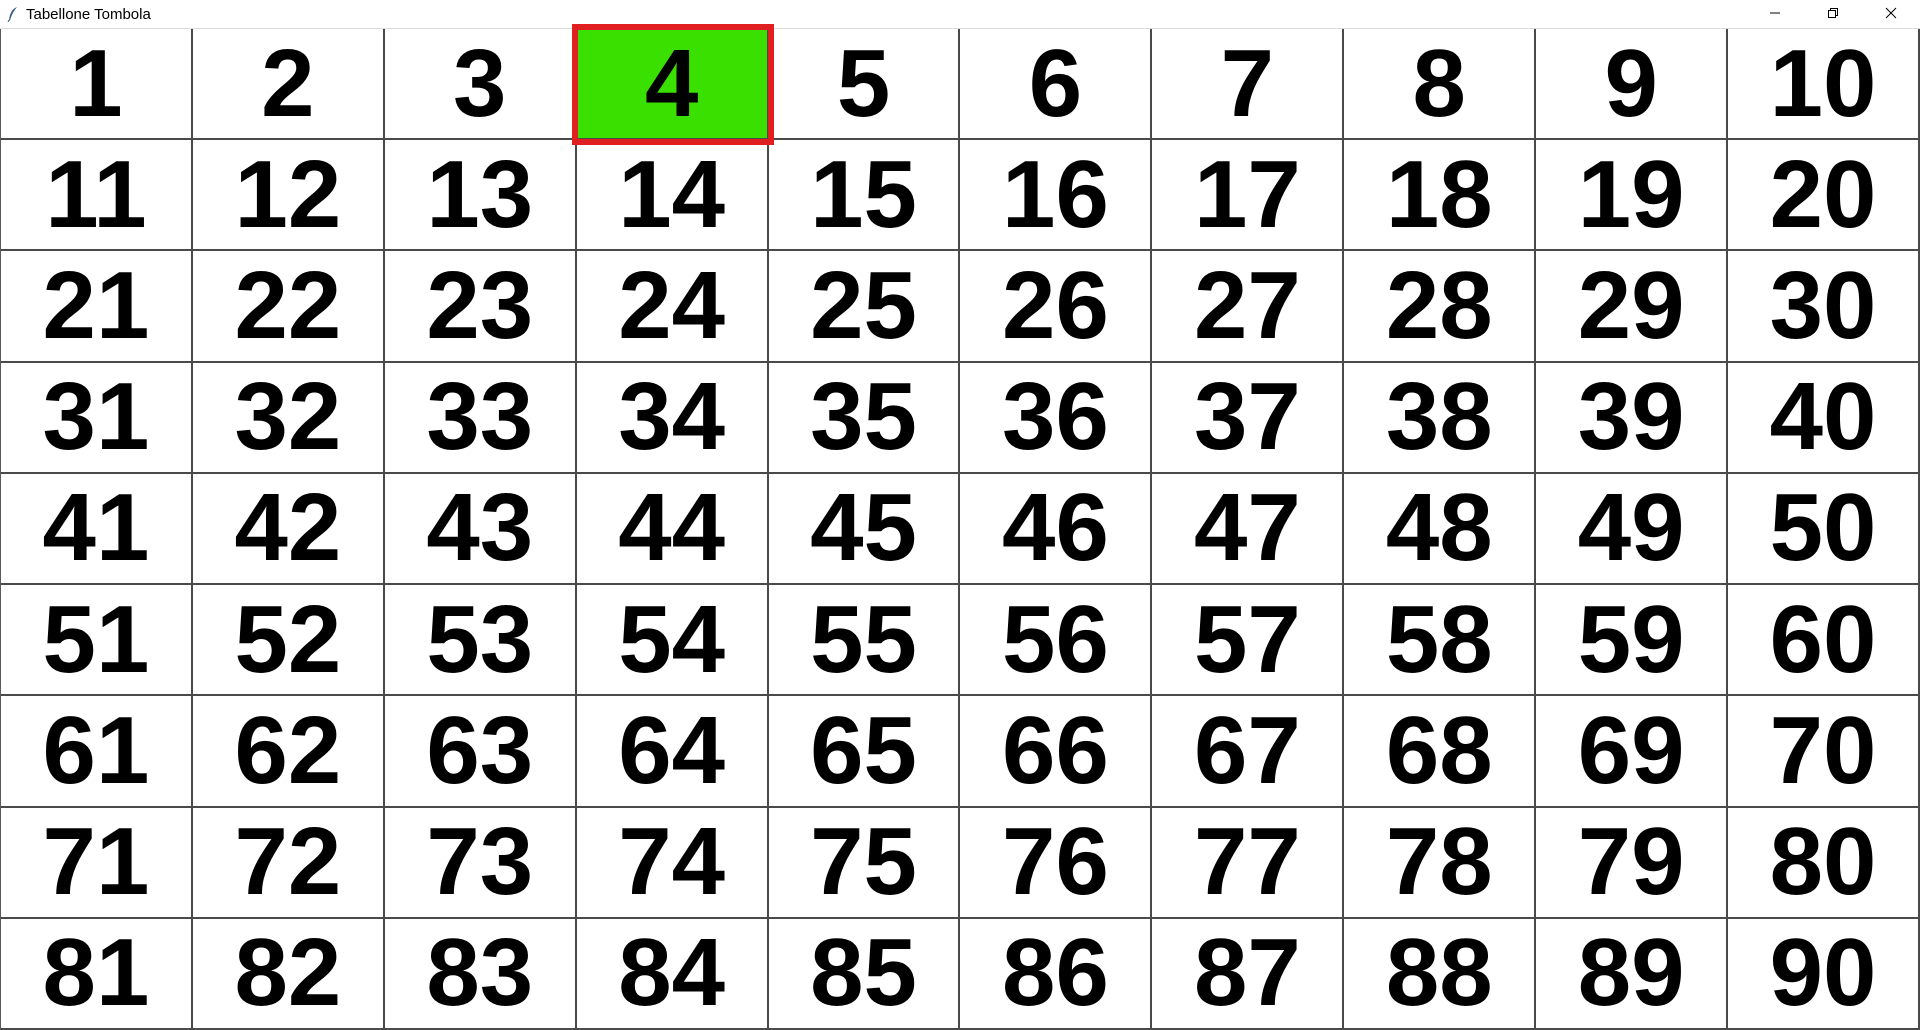  I want to click on number-cell-68: 68, so click(1440, 752).